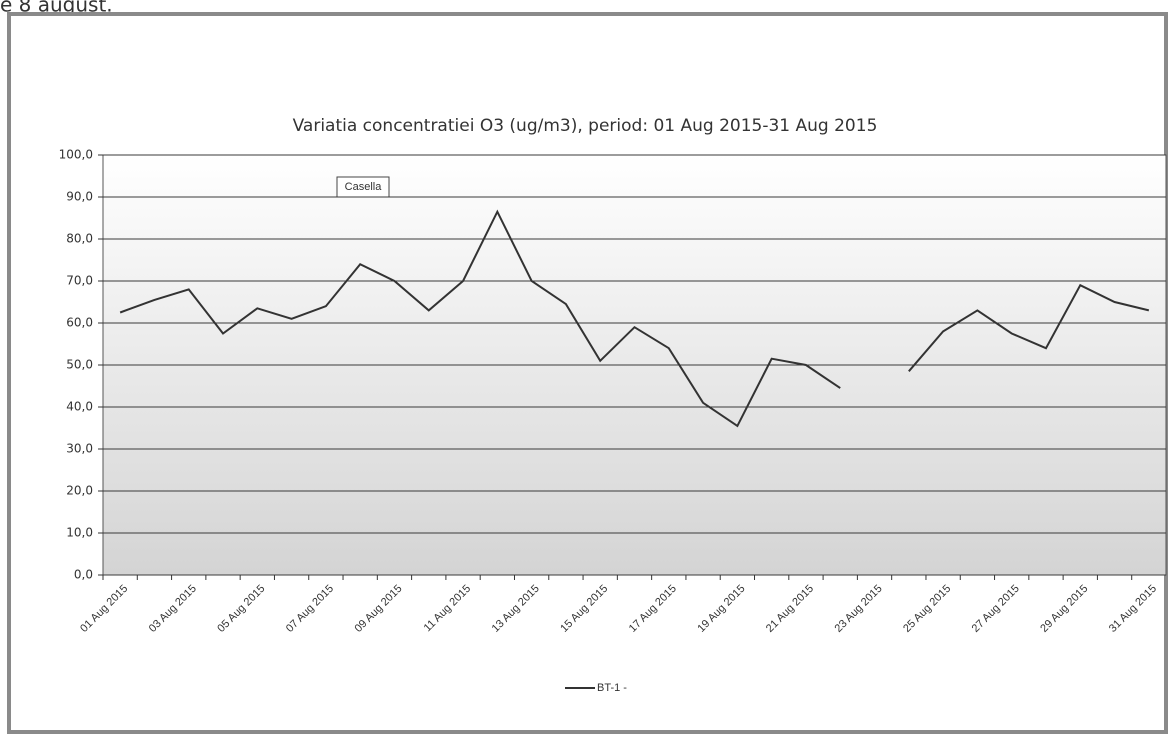 The image size is (1168, 738). I want to click on y-tick-label: 80,0, so click(79, 239).